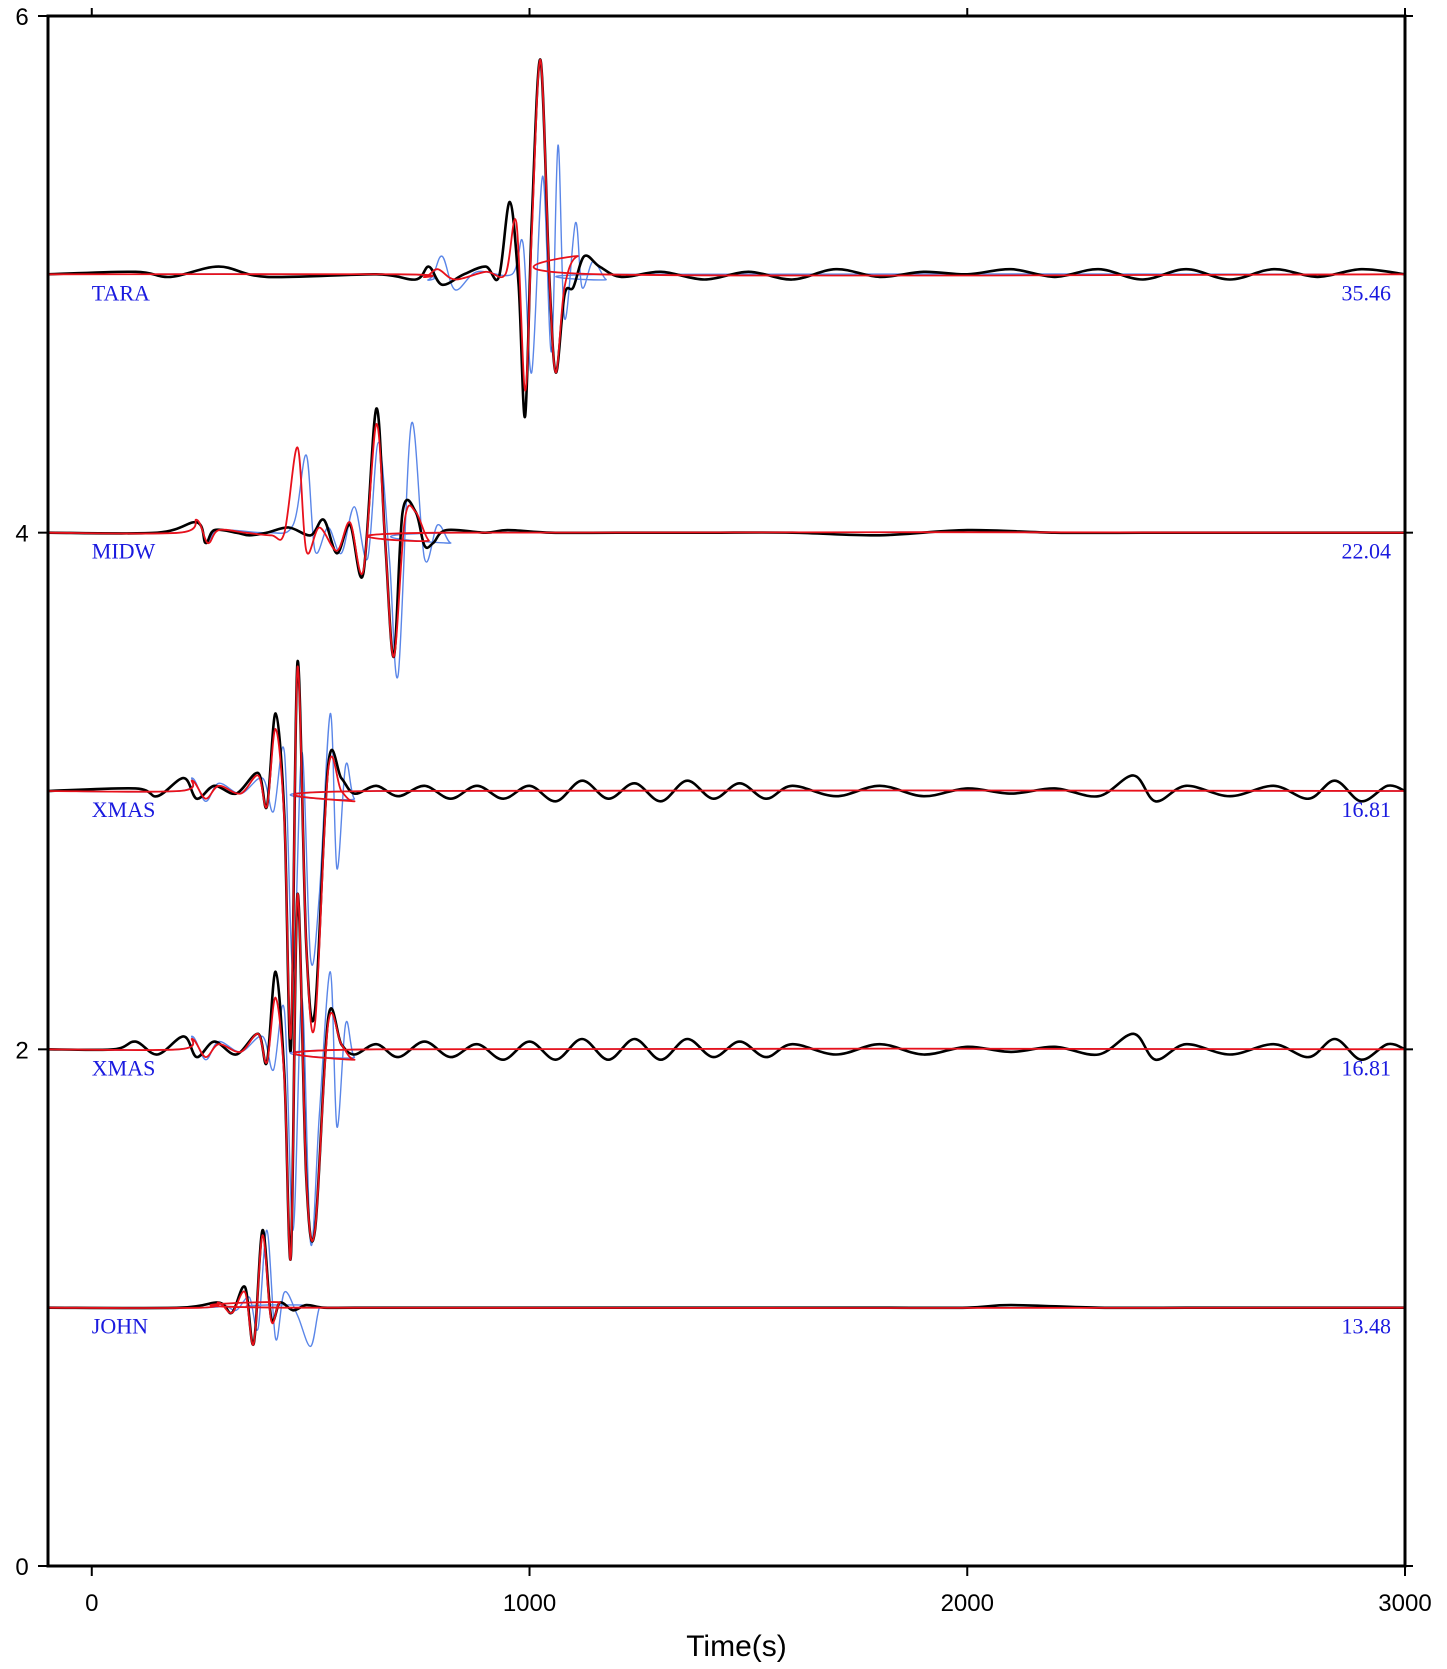  Describe the element at coordinates (1367, 551) in the screenshot. I see `value-label-1: 22.04` at that location.